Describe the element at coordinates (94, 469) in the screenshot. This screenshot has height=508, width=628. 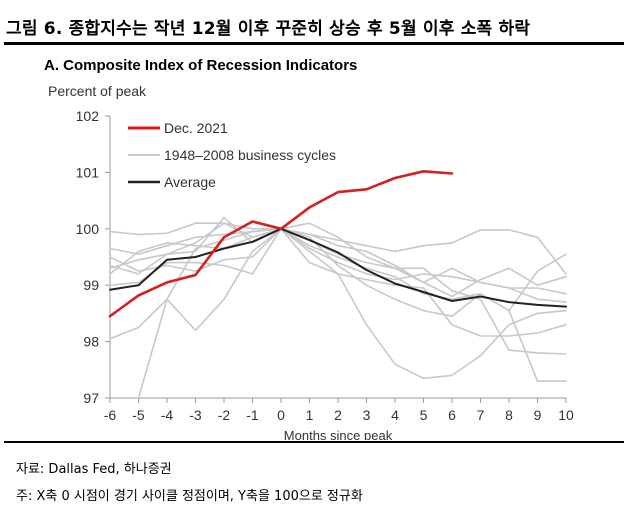
I see `source-note: 자료: Dallas Fed, 하나증권` at that location.